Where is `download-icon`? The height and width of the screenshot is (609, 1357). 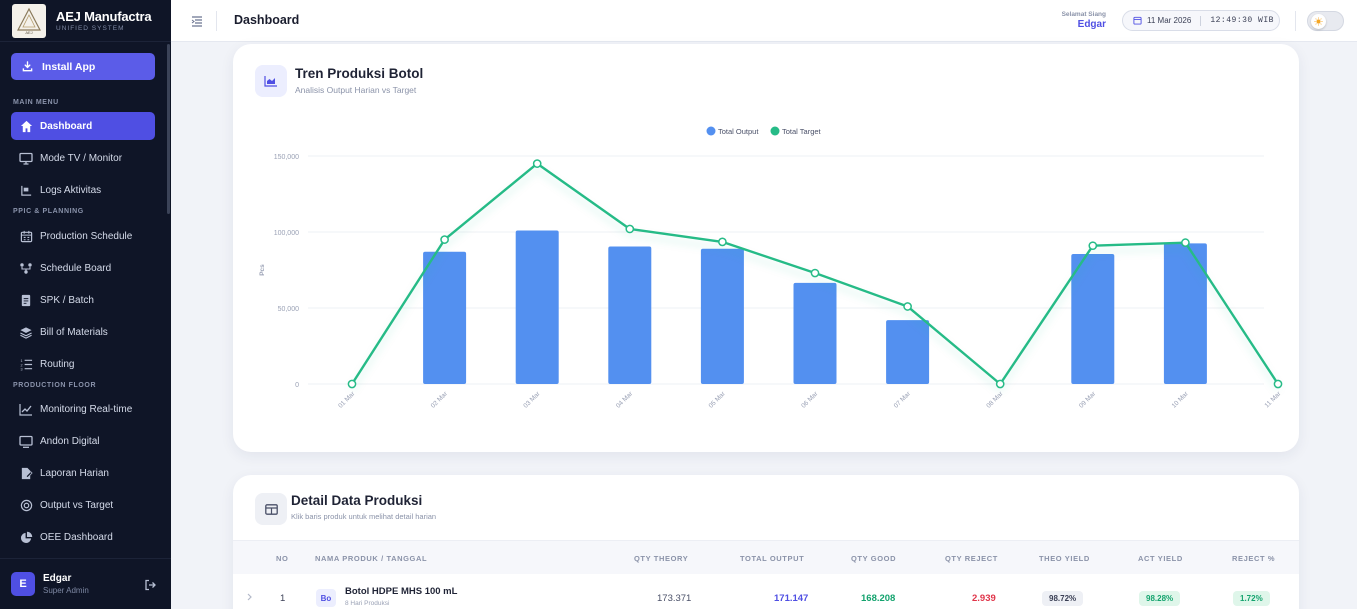 download-icon is located at coordinates (27, 66).